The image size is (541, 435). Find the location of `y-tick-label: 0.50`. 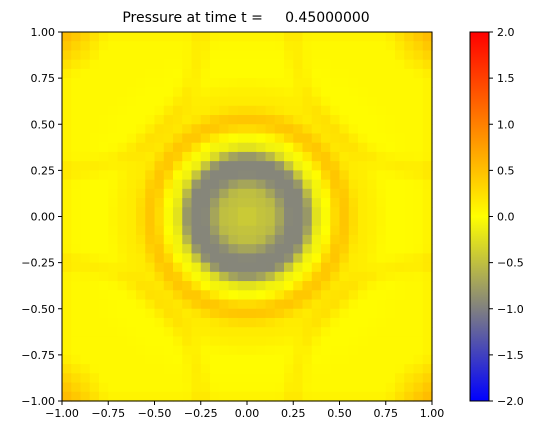

y-tick-label: 0.50 is located at coordinates (43, 124).